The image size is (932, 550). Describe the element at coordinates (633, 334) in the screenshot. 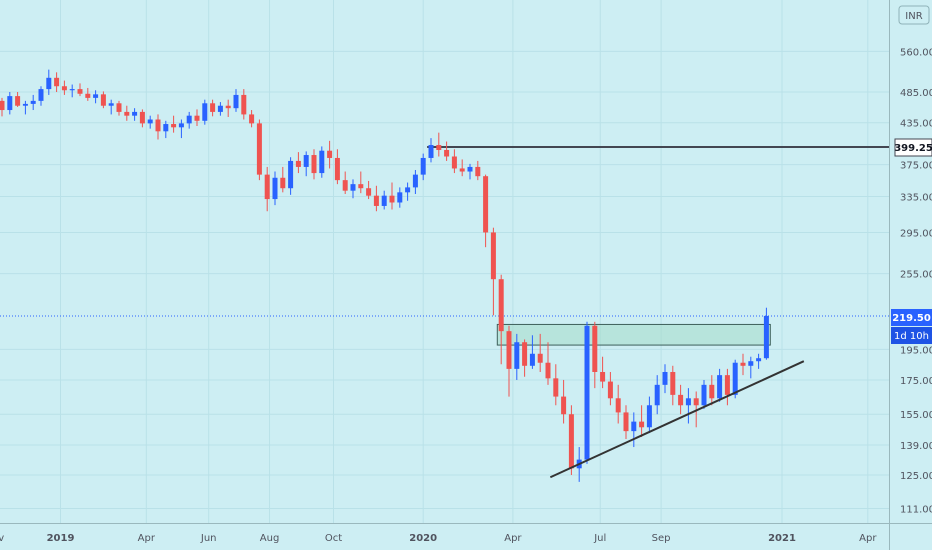

I see `supply-zone-rectangle` at that location.